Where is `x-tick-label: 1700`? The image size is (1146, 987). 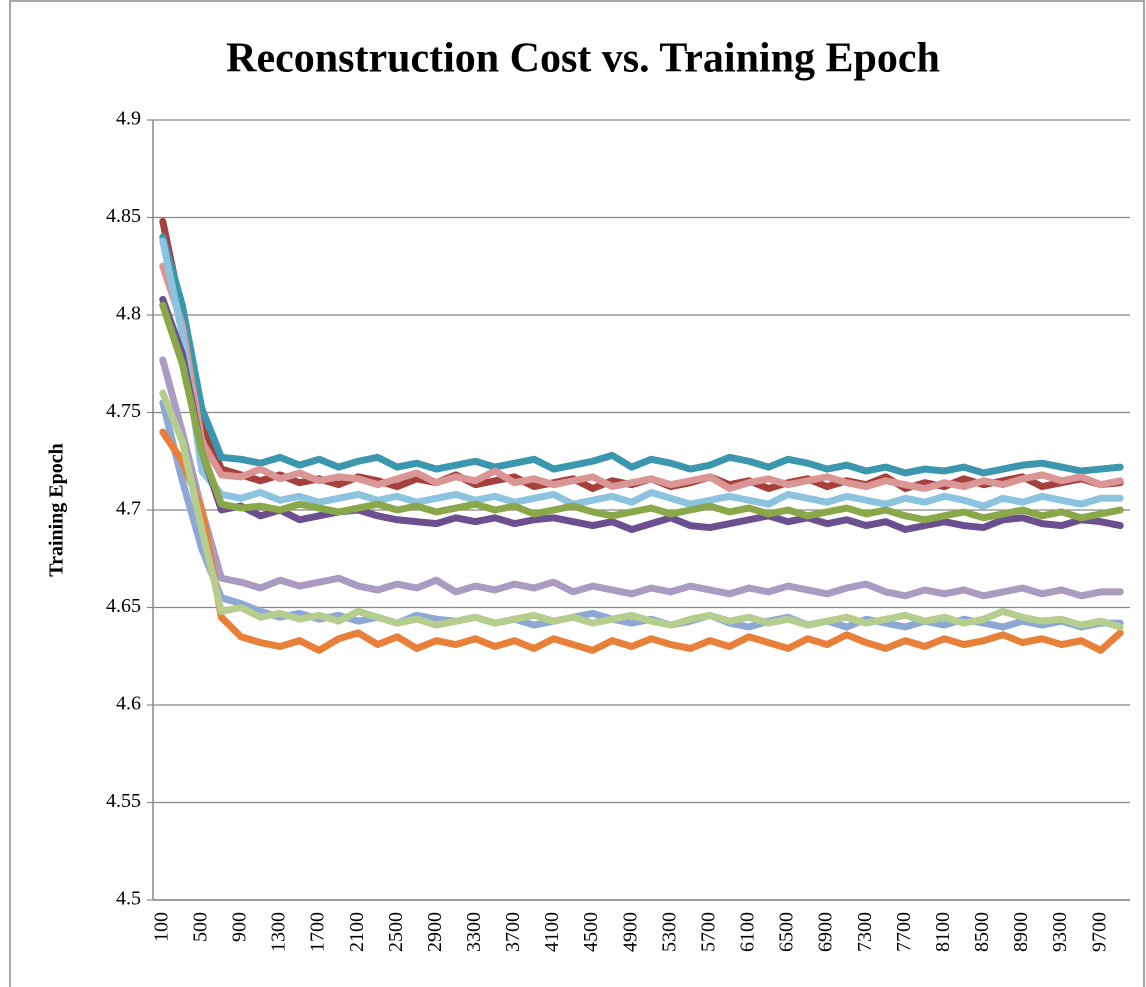
x-tick-label: 1700 is located at coordinates (318, 932).